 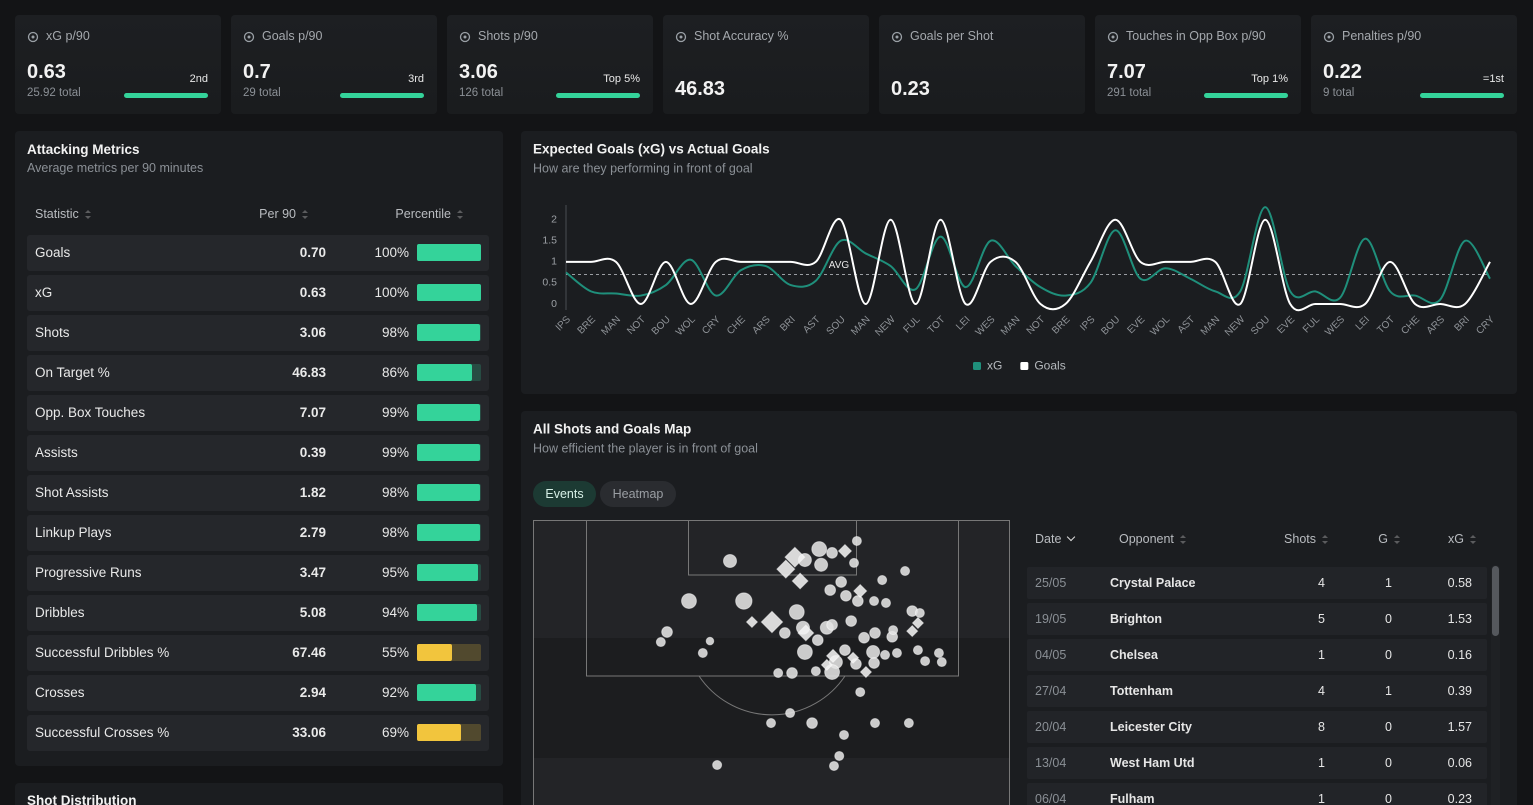 I want to click on card-rank: Top 5%, so click(x=621, y=79).